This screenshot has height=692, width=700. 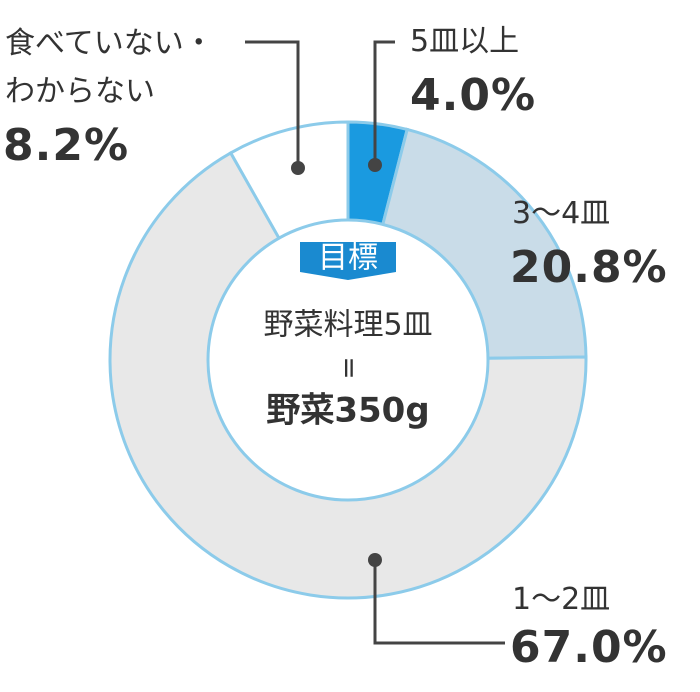 I want to click on category-label: 3〜4皿, so click(x=561, y=213).